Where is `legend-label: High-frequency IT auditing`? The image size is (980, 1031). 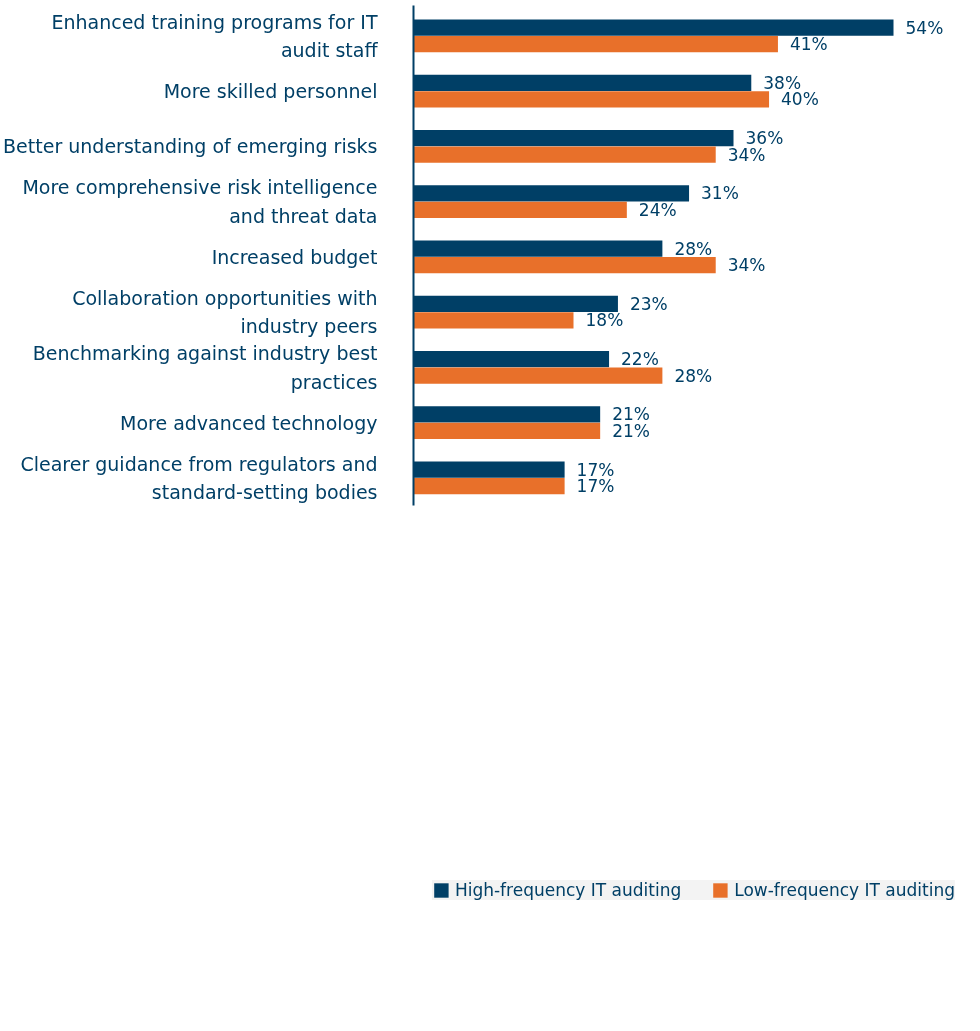
legend-label: High-frequency IT auditing is located at coordinates (568, 890).